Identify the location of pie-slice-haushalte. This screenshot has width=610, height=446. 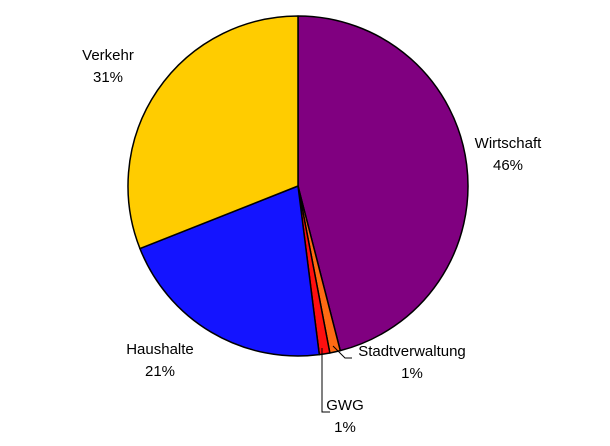
(230, 271).